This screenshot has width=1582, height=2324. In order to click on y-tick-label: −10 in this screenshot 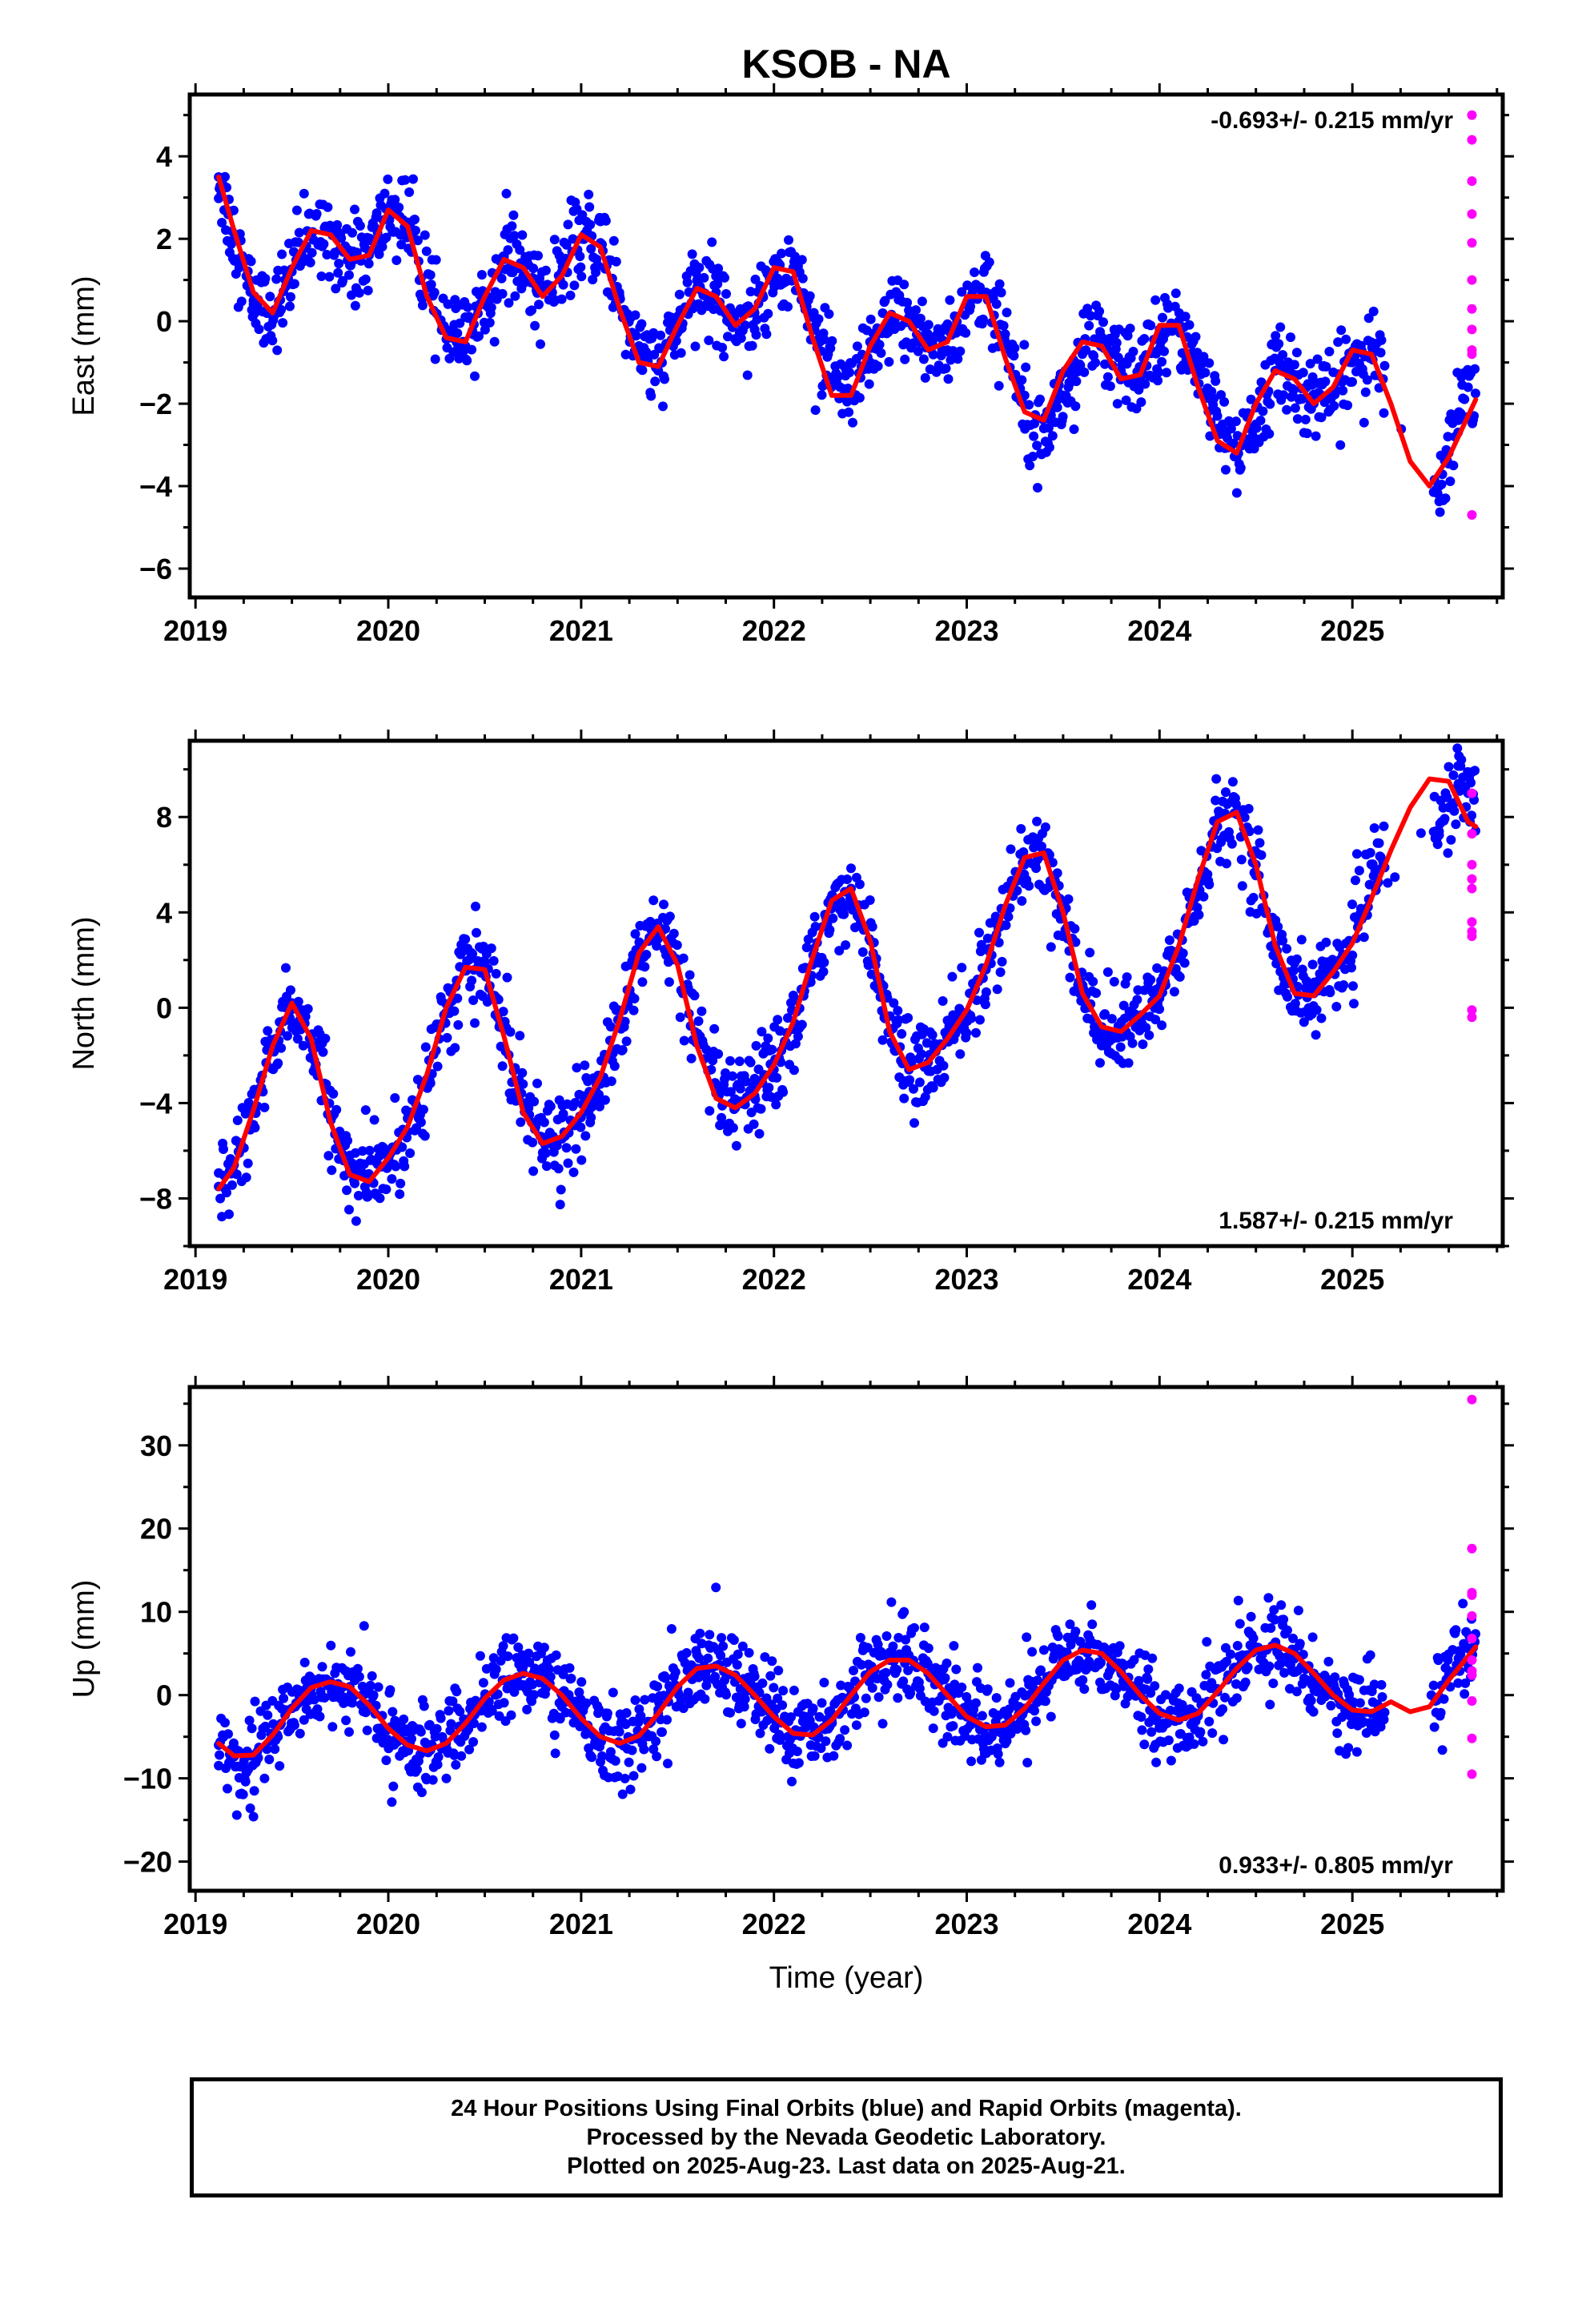, I will do `click(147, 1779)`.